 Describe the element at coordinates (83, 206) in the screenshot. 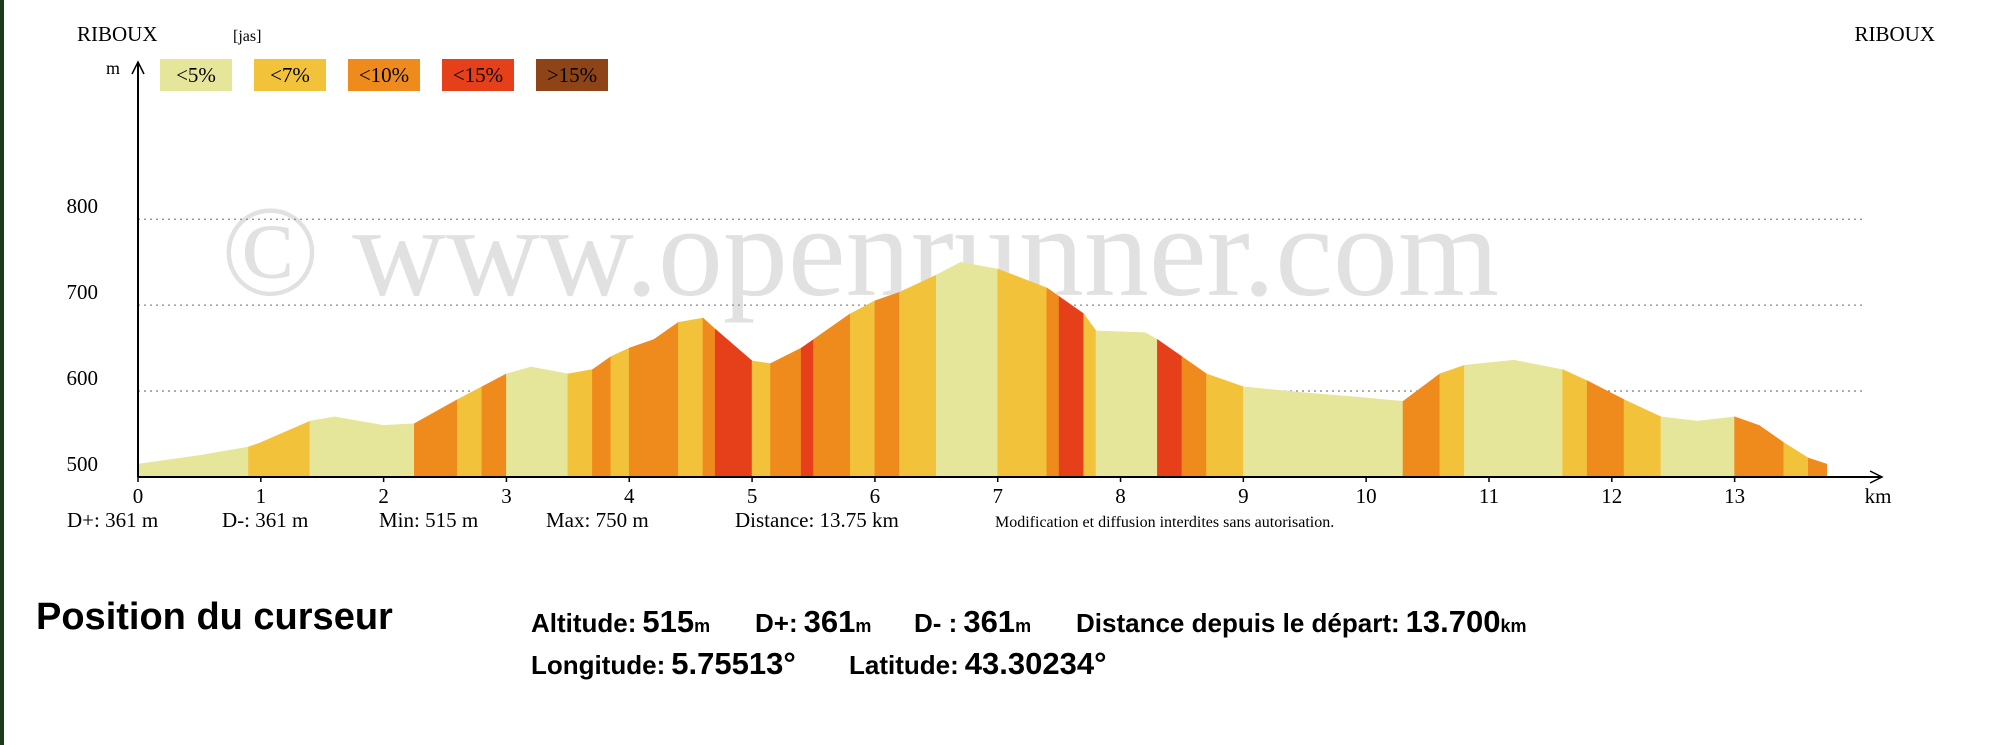

I see `y-tick-label: 800` at that location.